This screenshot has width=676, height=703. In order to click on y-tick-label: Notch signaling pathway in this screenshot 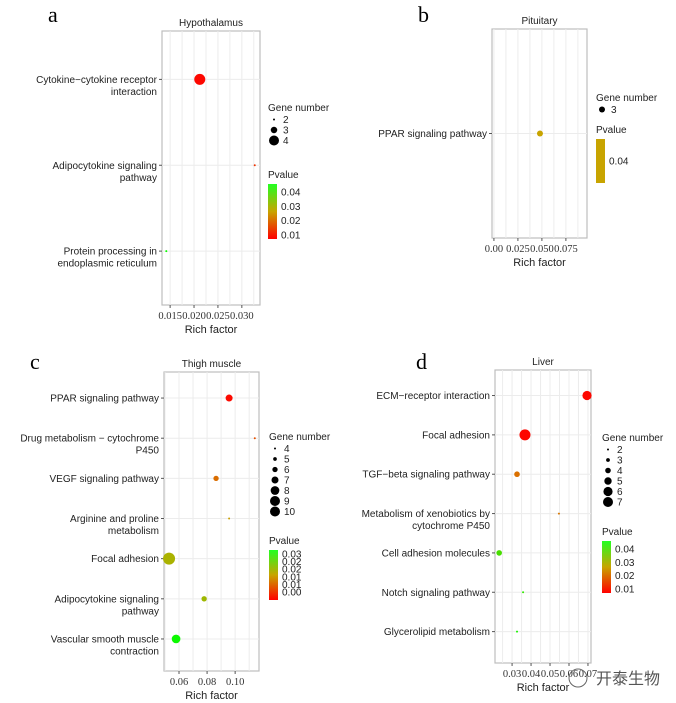, I will do `click(436, 593)`.